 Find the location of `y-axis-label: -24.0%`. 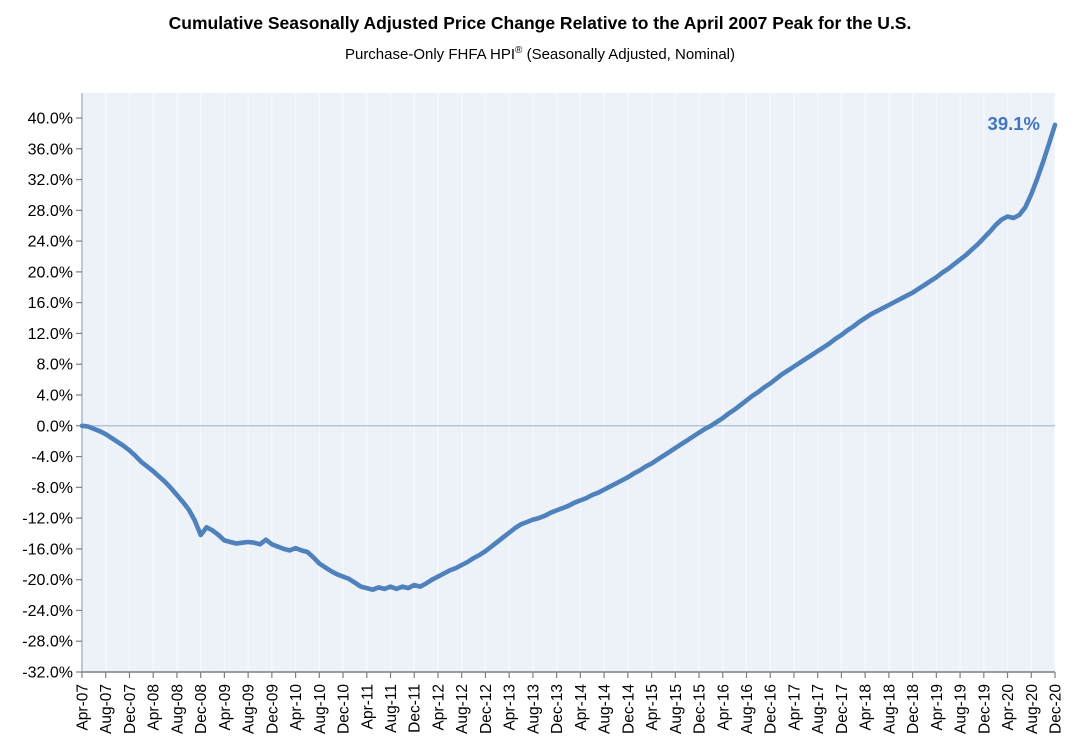

y-axis-label: -24.0% is located at coordinates (47, 611).